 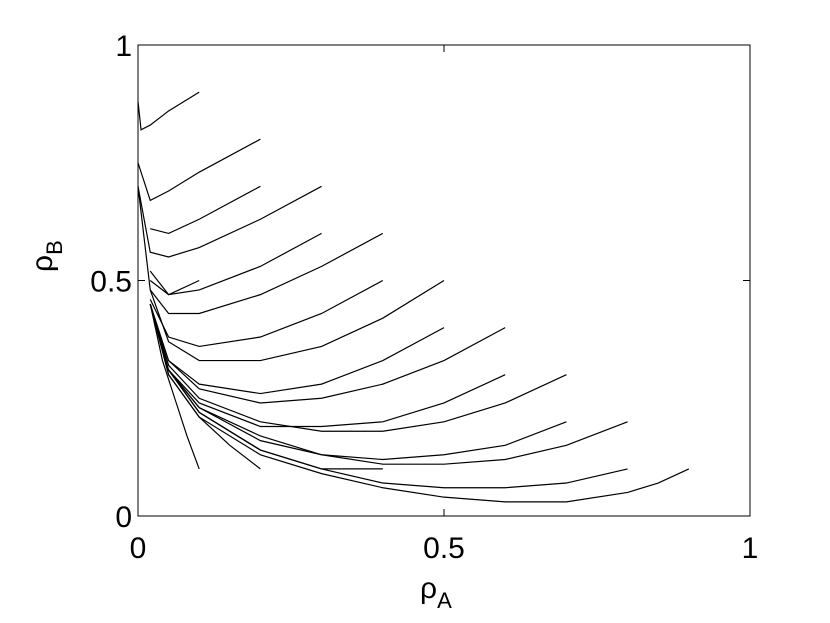 I want to click on x-tick-label: 1, so click(x=750, y=548).